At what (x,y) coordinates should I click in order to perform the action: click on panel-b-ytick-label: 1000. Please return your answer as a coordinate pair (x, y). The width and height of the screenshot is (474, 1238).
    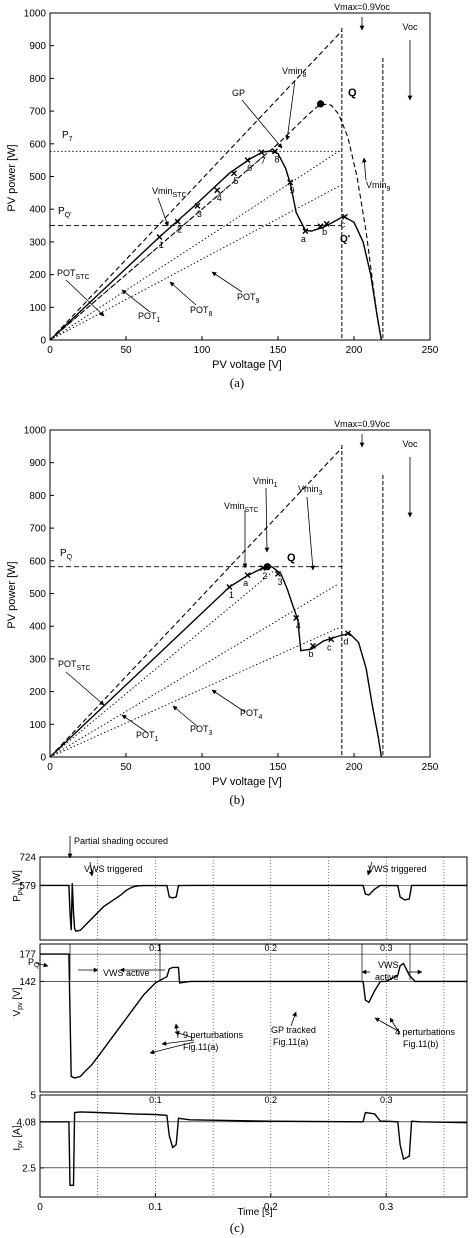
    Looking at the image, I should click on (35, 431).